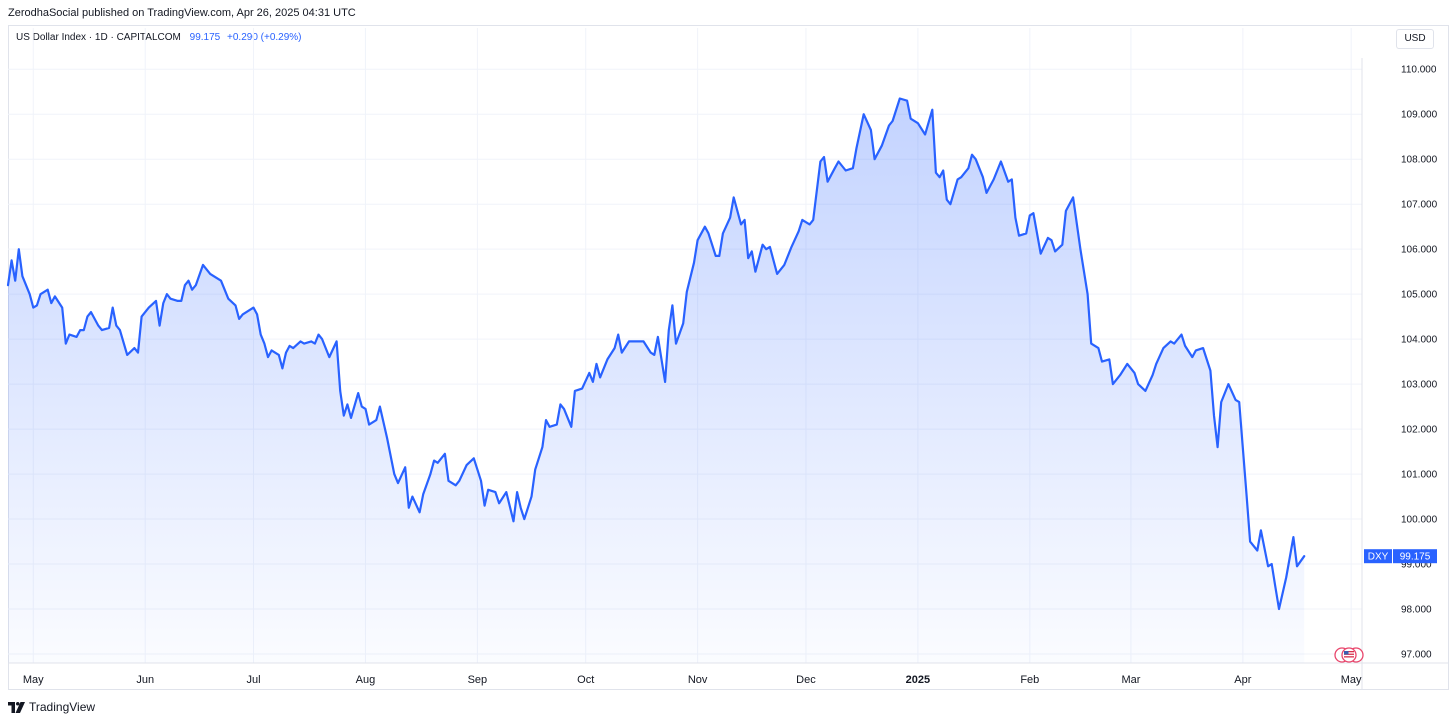 Image resolution: width=1456 pixels, height=722 pixels. What do you see at coordinates (264, 37) in the screenshot?
I see `price-change: +0.290 (+0.29%)` at bounding box center [264, 37].